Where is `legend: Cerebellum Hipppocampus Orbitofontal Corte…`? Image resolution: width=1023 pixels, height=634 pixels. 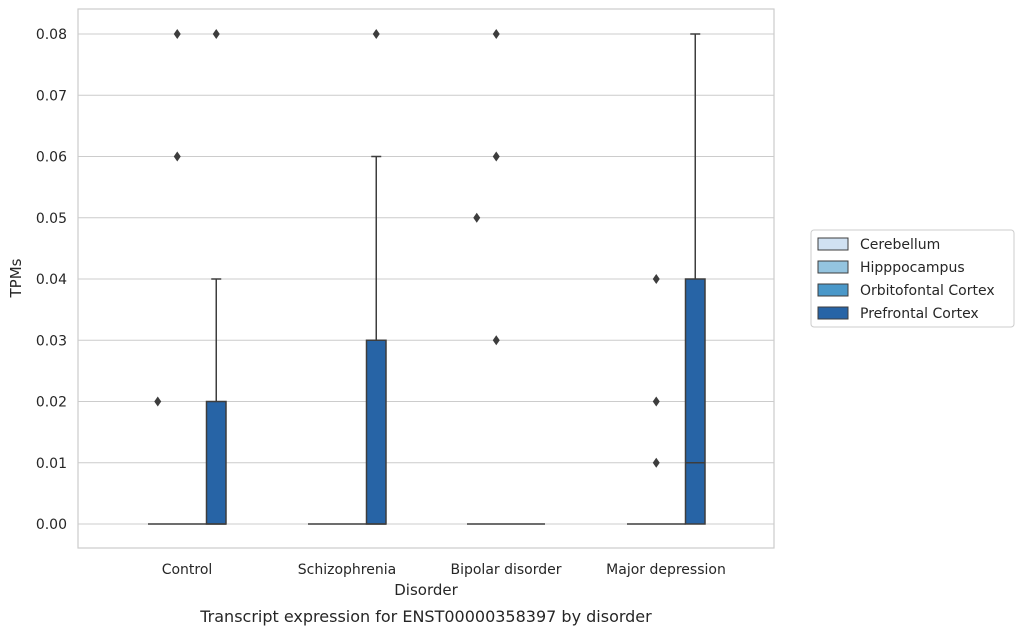 legend: Cerebellum Hipppocampus Orbitofontal Corte… is located at coordinates (912, 278).